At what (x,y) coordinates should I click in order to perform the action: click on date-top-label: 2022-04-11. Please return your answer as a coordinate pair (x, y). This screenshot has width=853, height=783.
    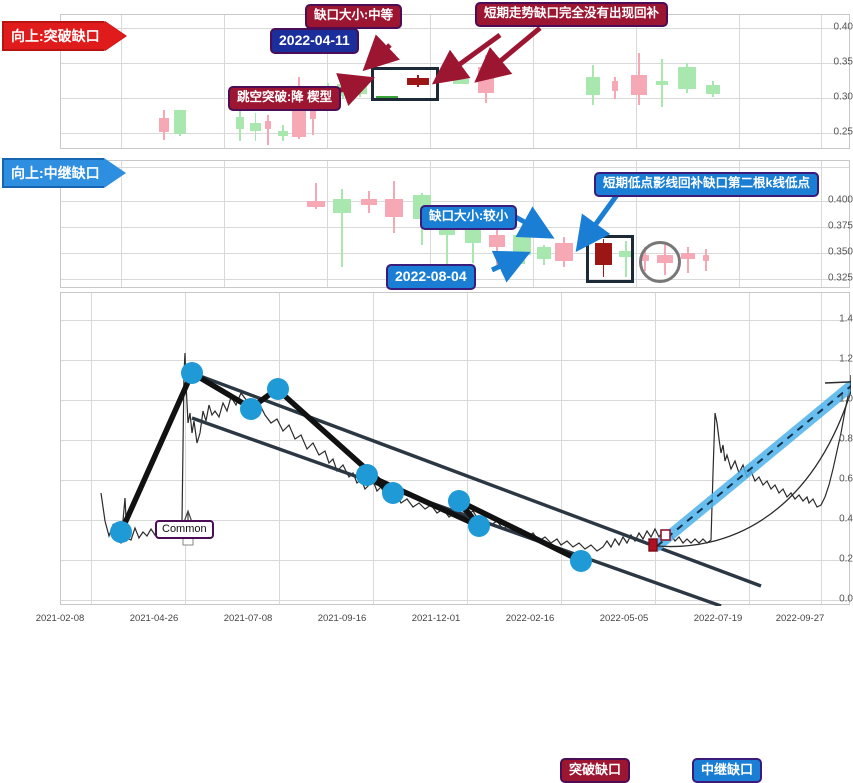
    Looking at the image, I should click on (314, 41).